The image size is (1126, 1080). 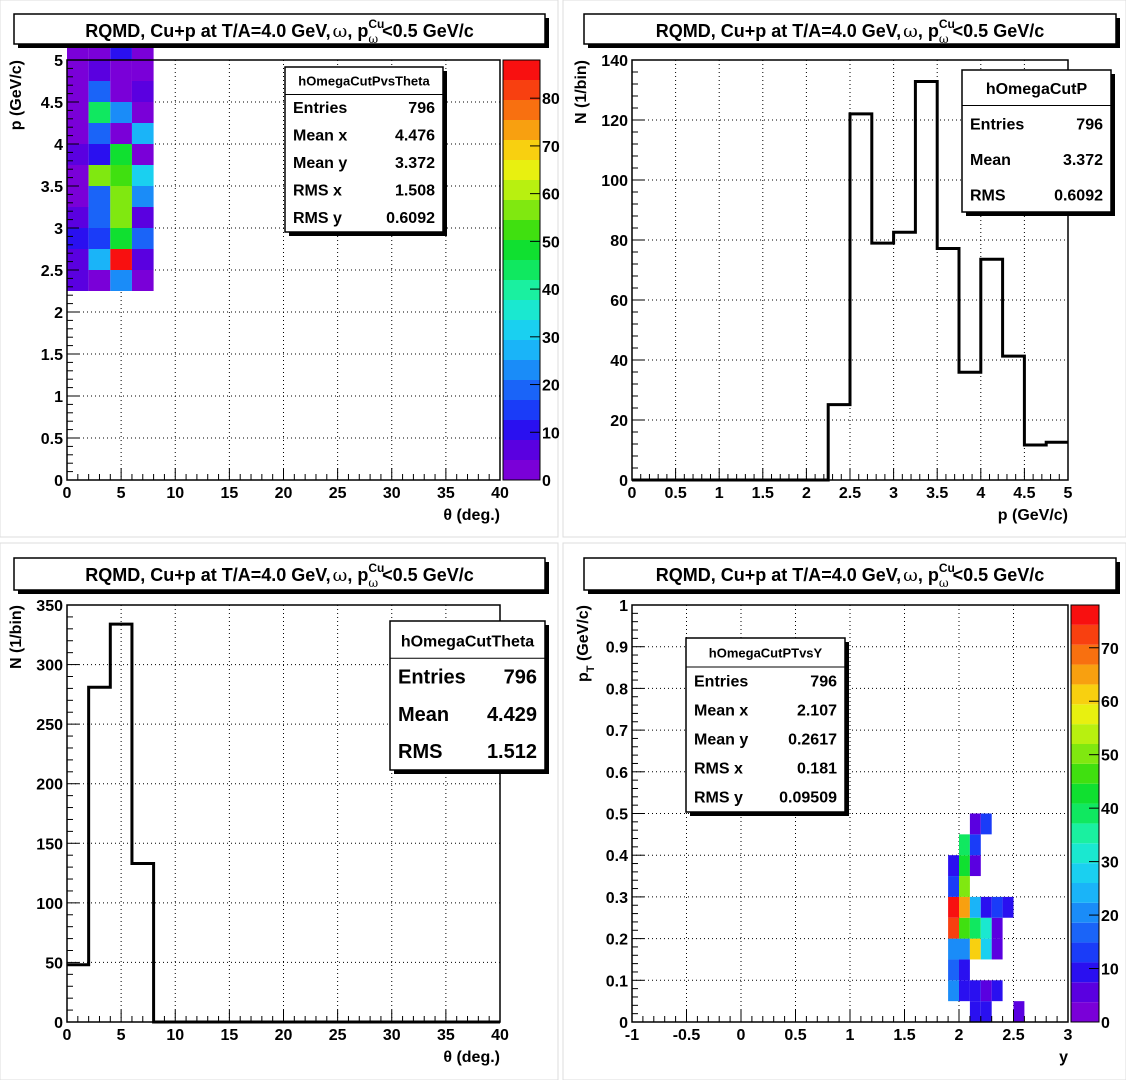 What do you see at coordinates (551, 242) in the screenshot?
I see `color-scale-label: 50` at bounding box center [551, 242].